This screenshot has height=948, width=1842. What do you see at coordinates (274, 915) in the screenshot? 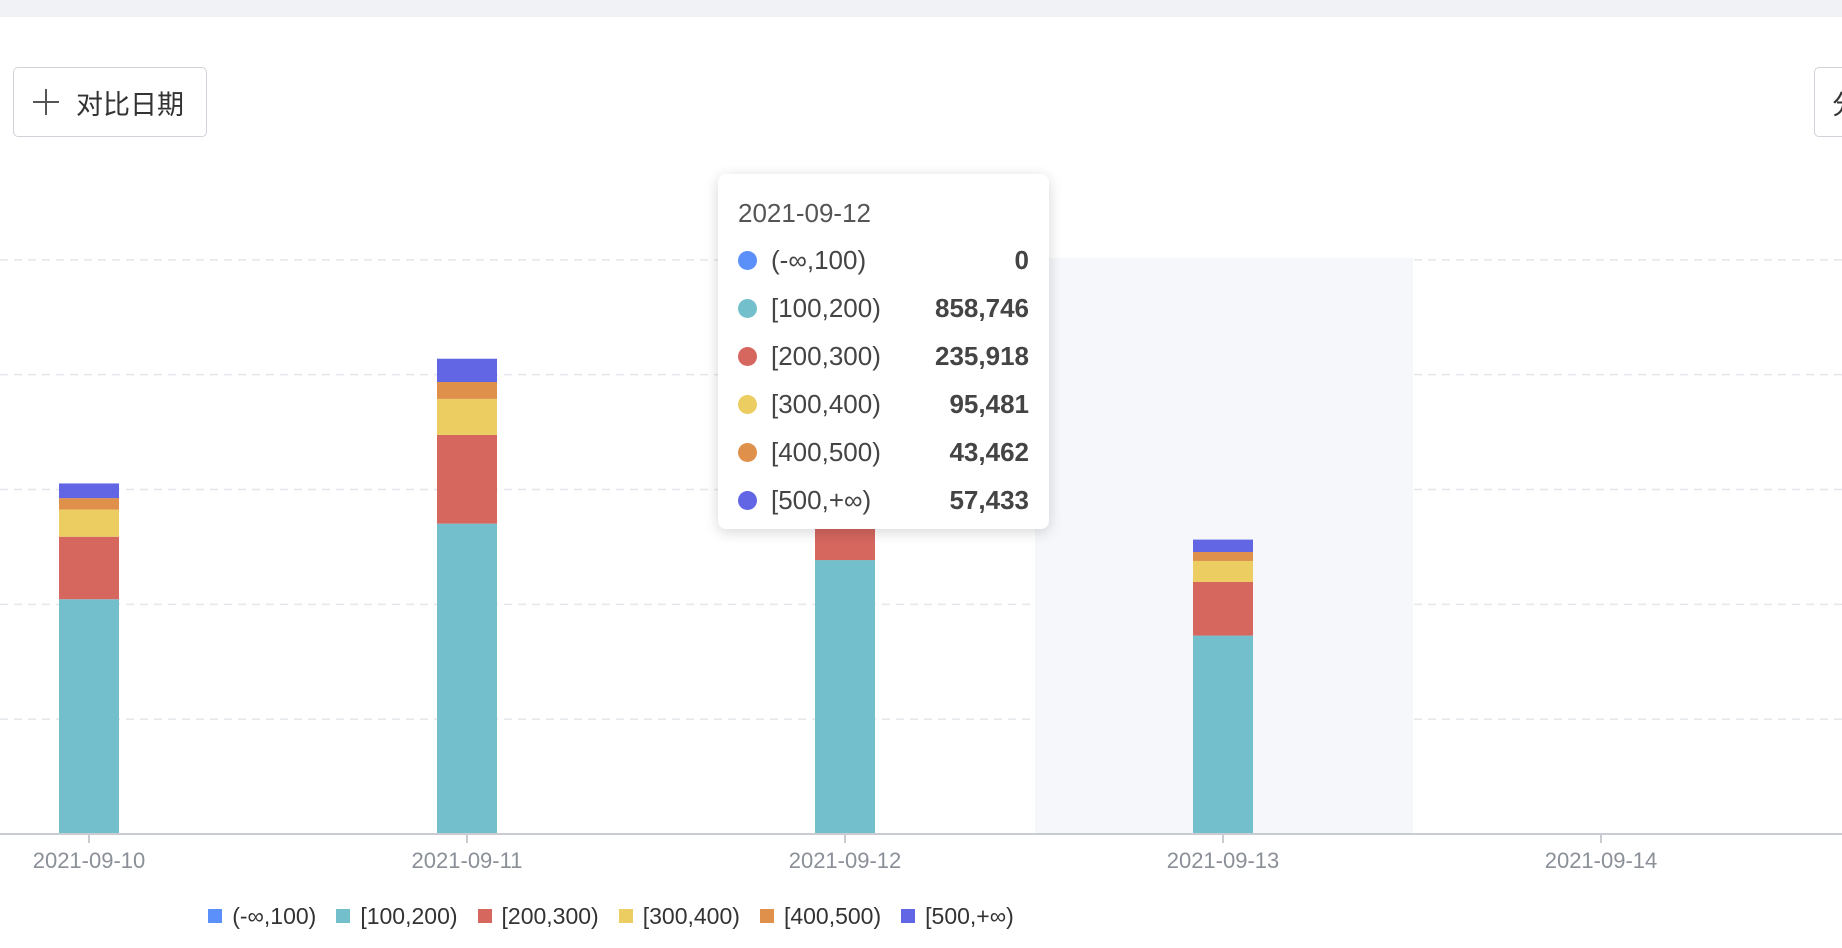
I see `legend-label: (-∞,100)` at bounding box center [274, 915].